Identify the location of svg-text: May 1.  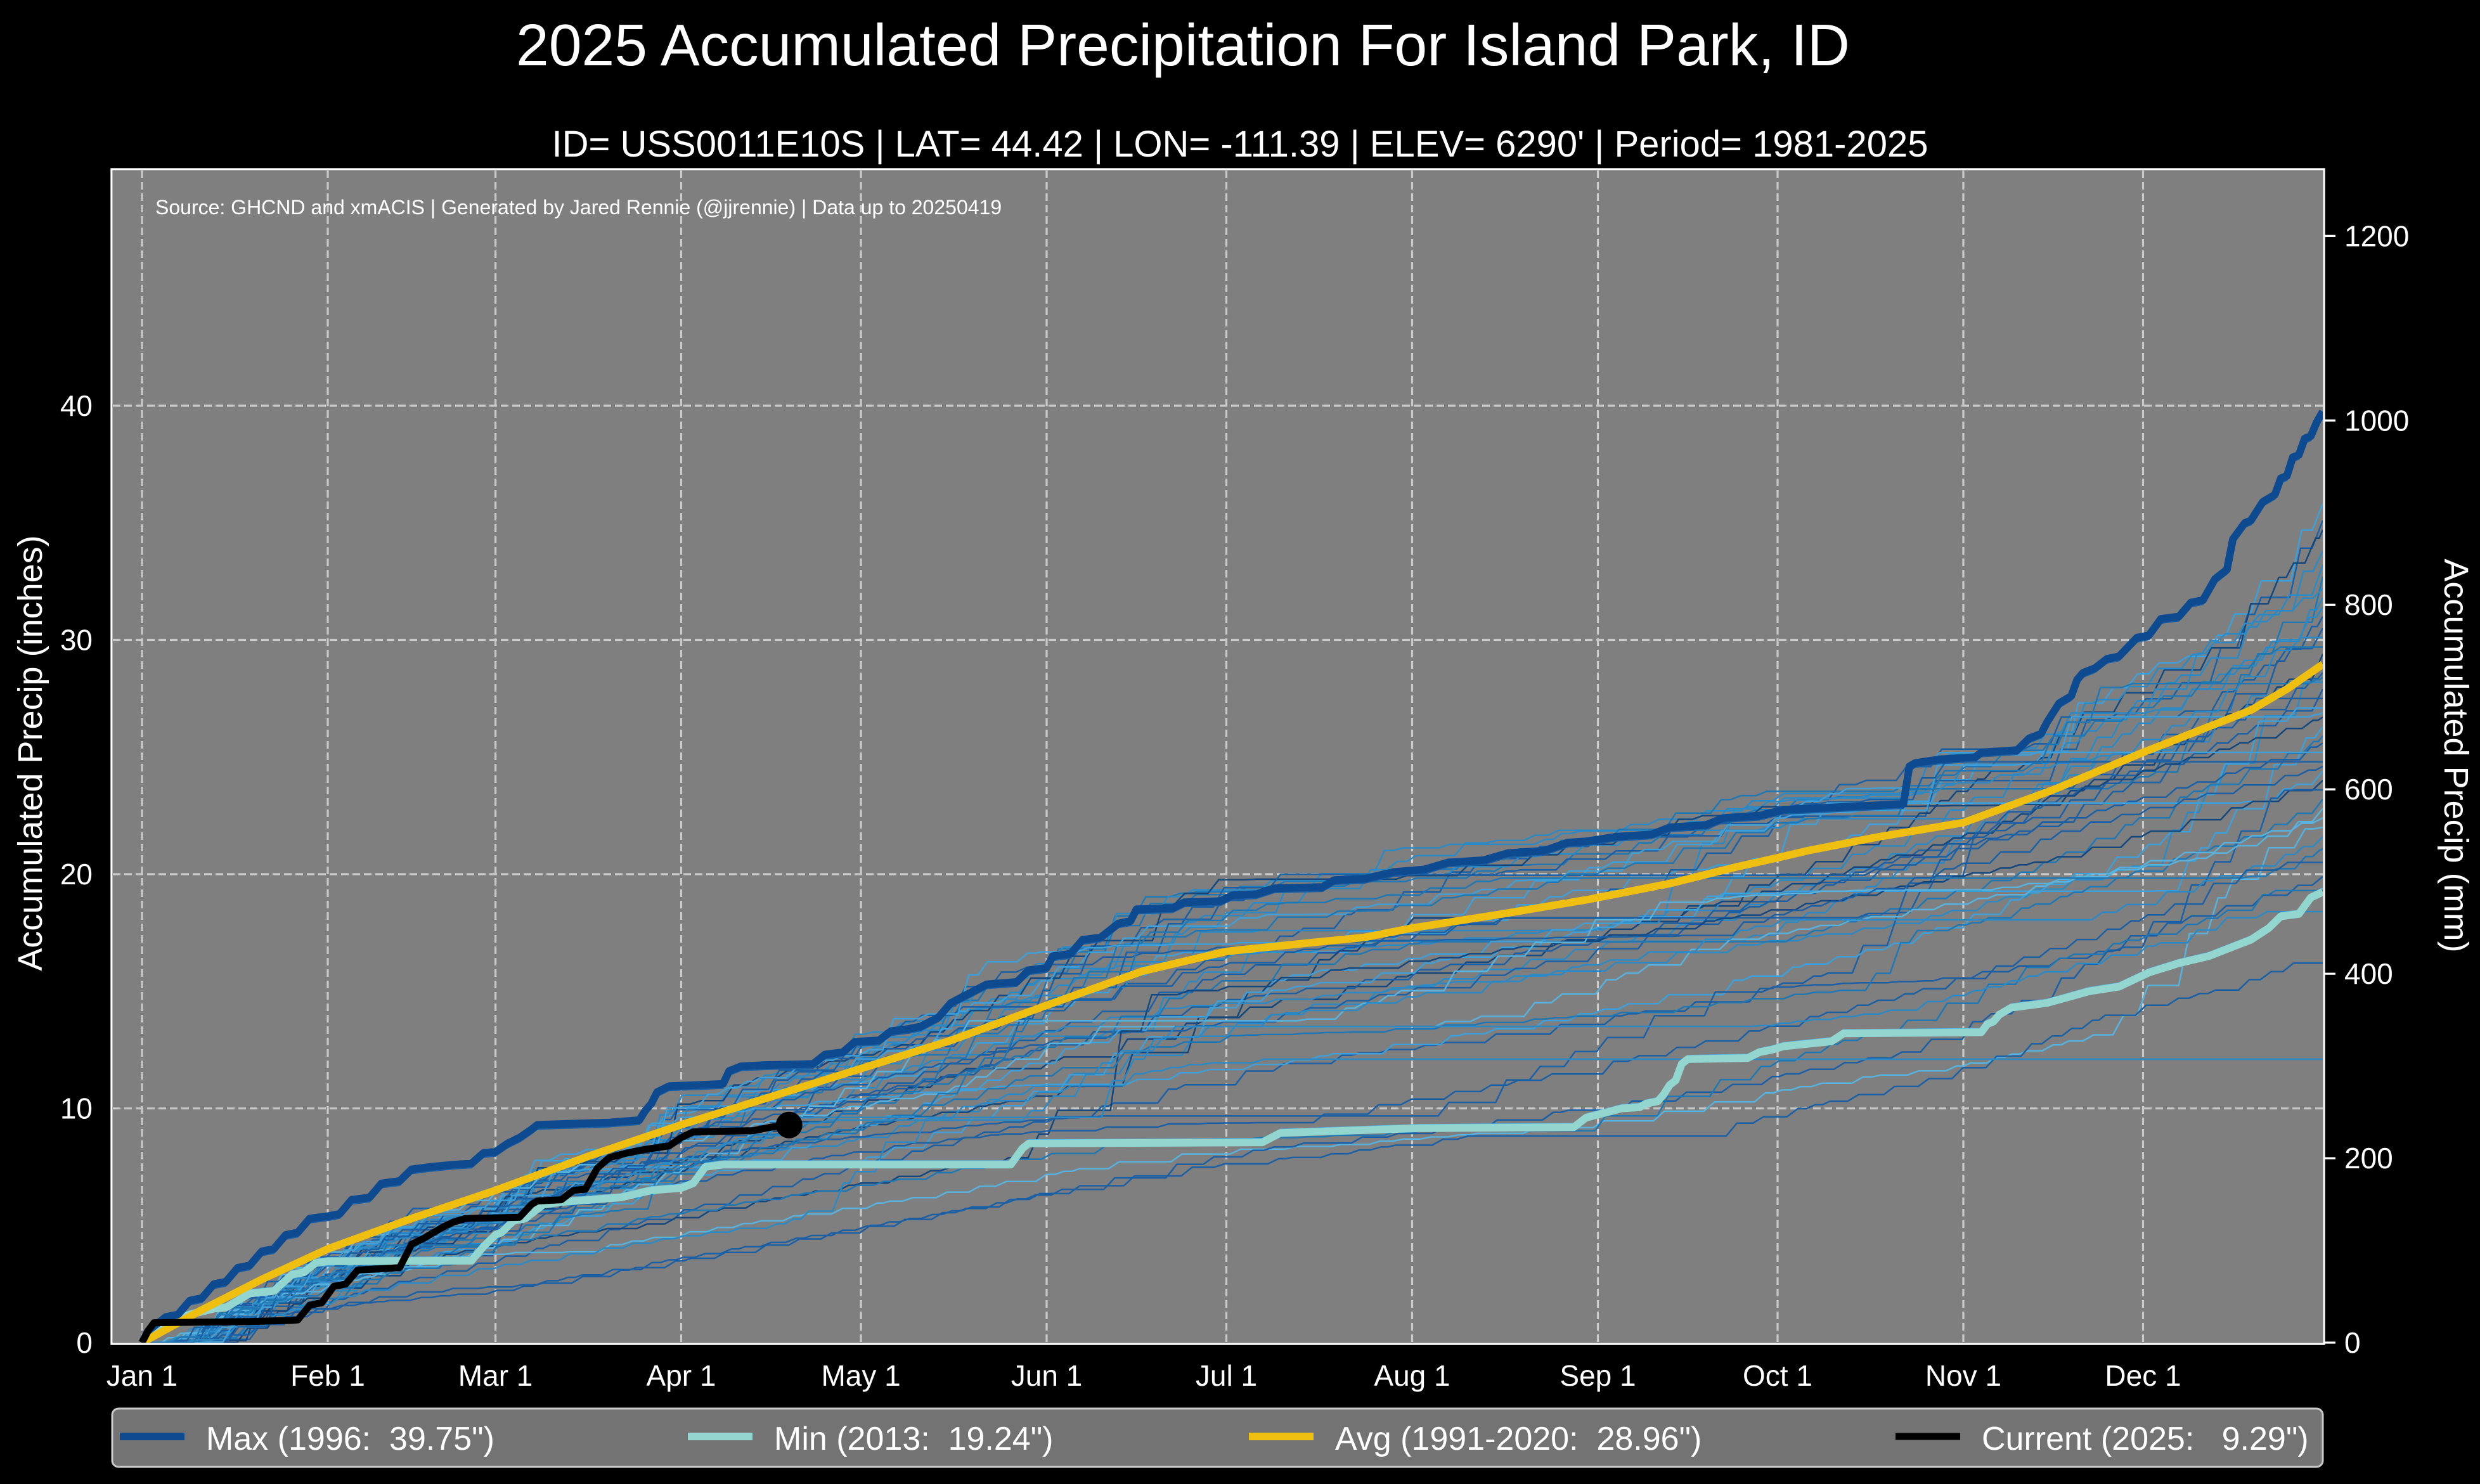
(860, 1375).